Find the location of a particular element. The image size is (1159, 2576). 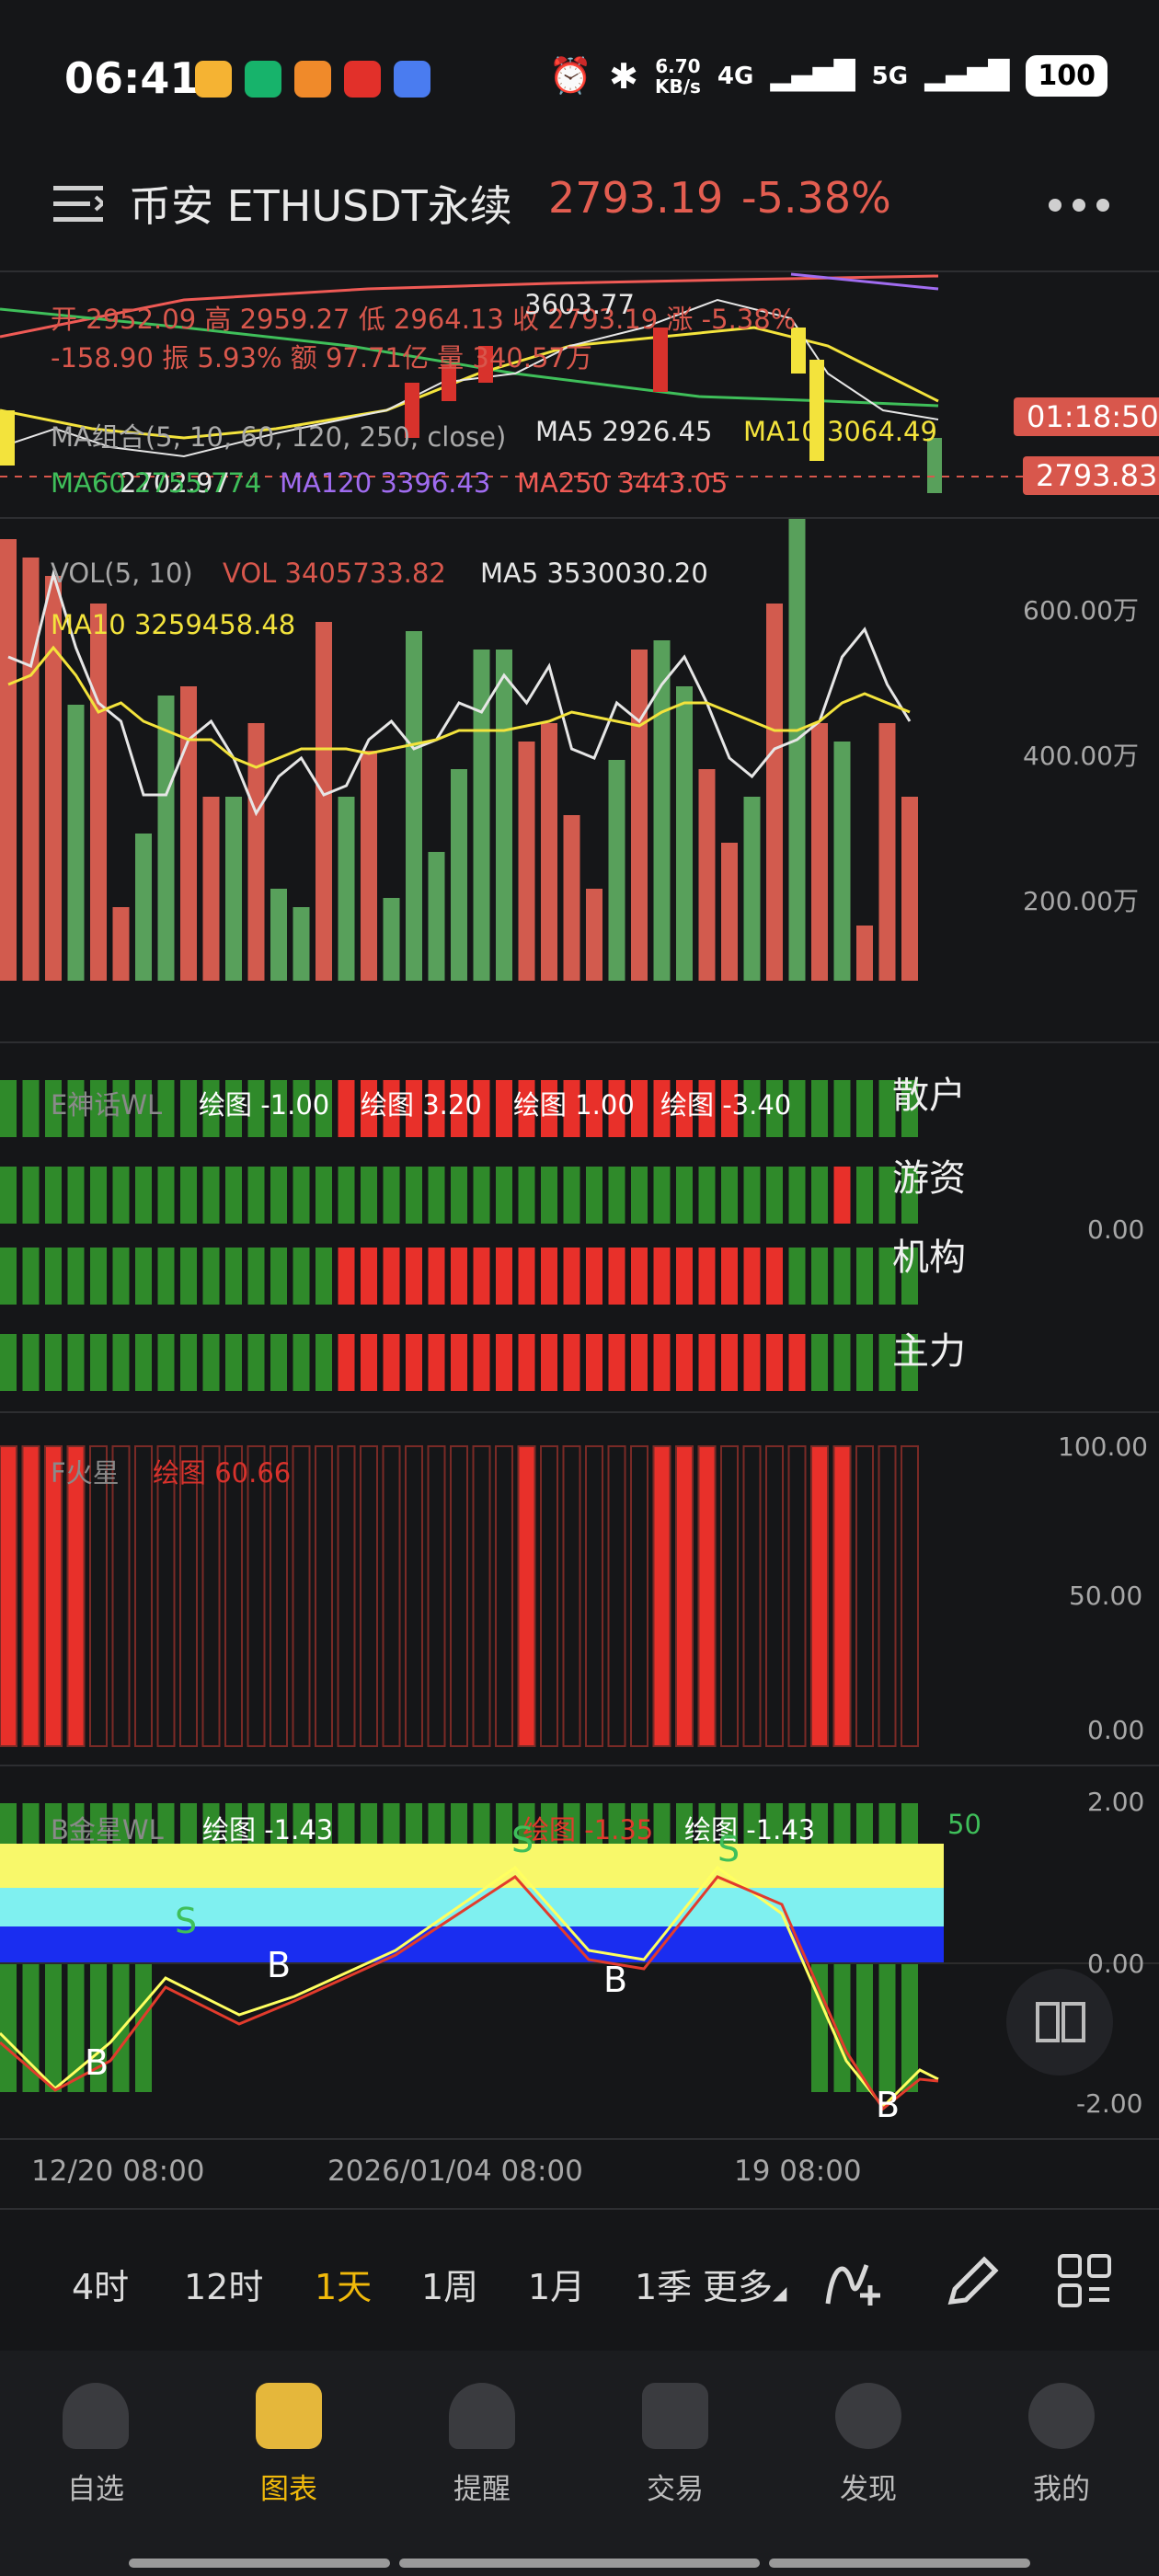

vol-ylabel-2: 400.00万 is located at coordinates (1081, 756).